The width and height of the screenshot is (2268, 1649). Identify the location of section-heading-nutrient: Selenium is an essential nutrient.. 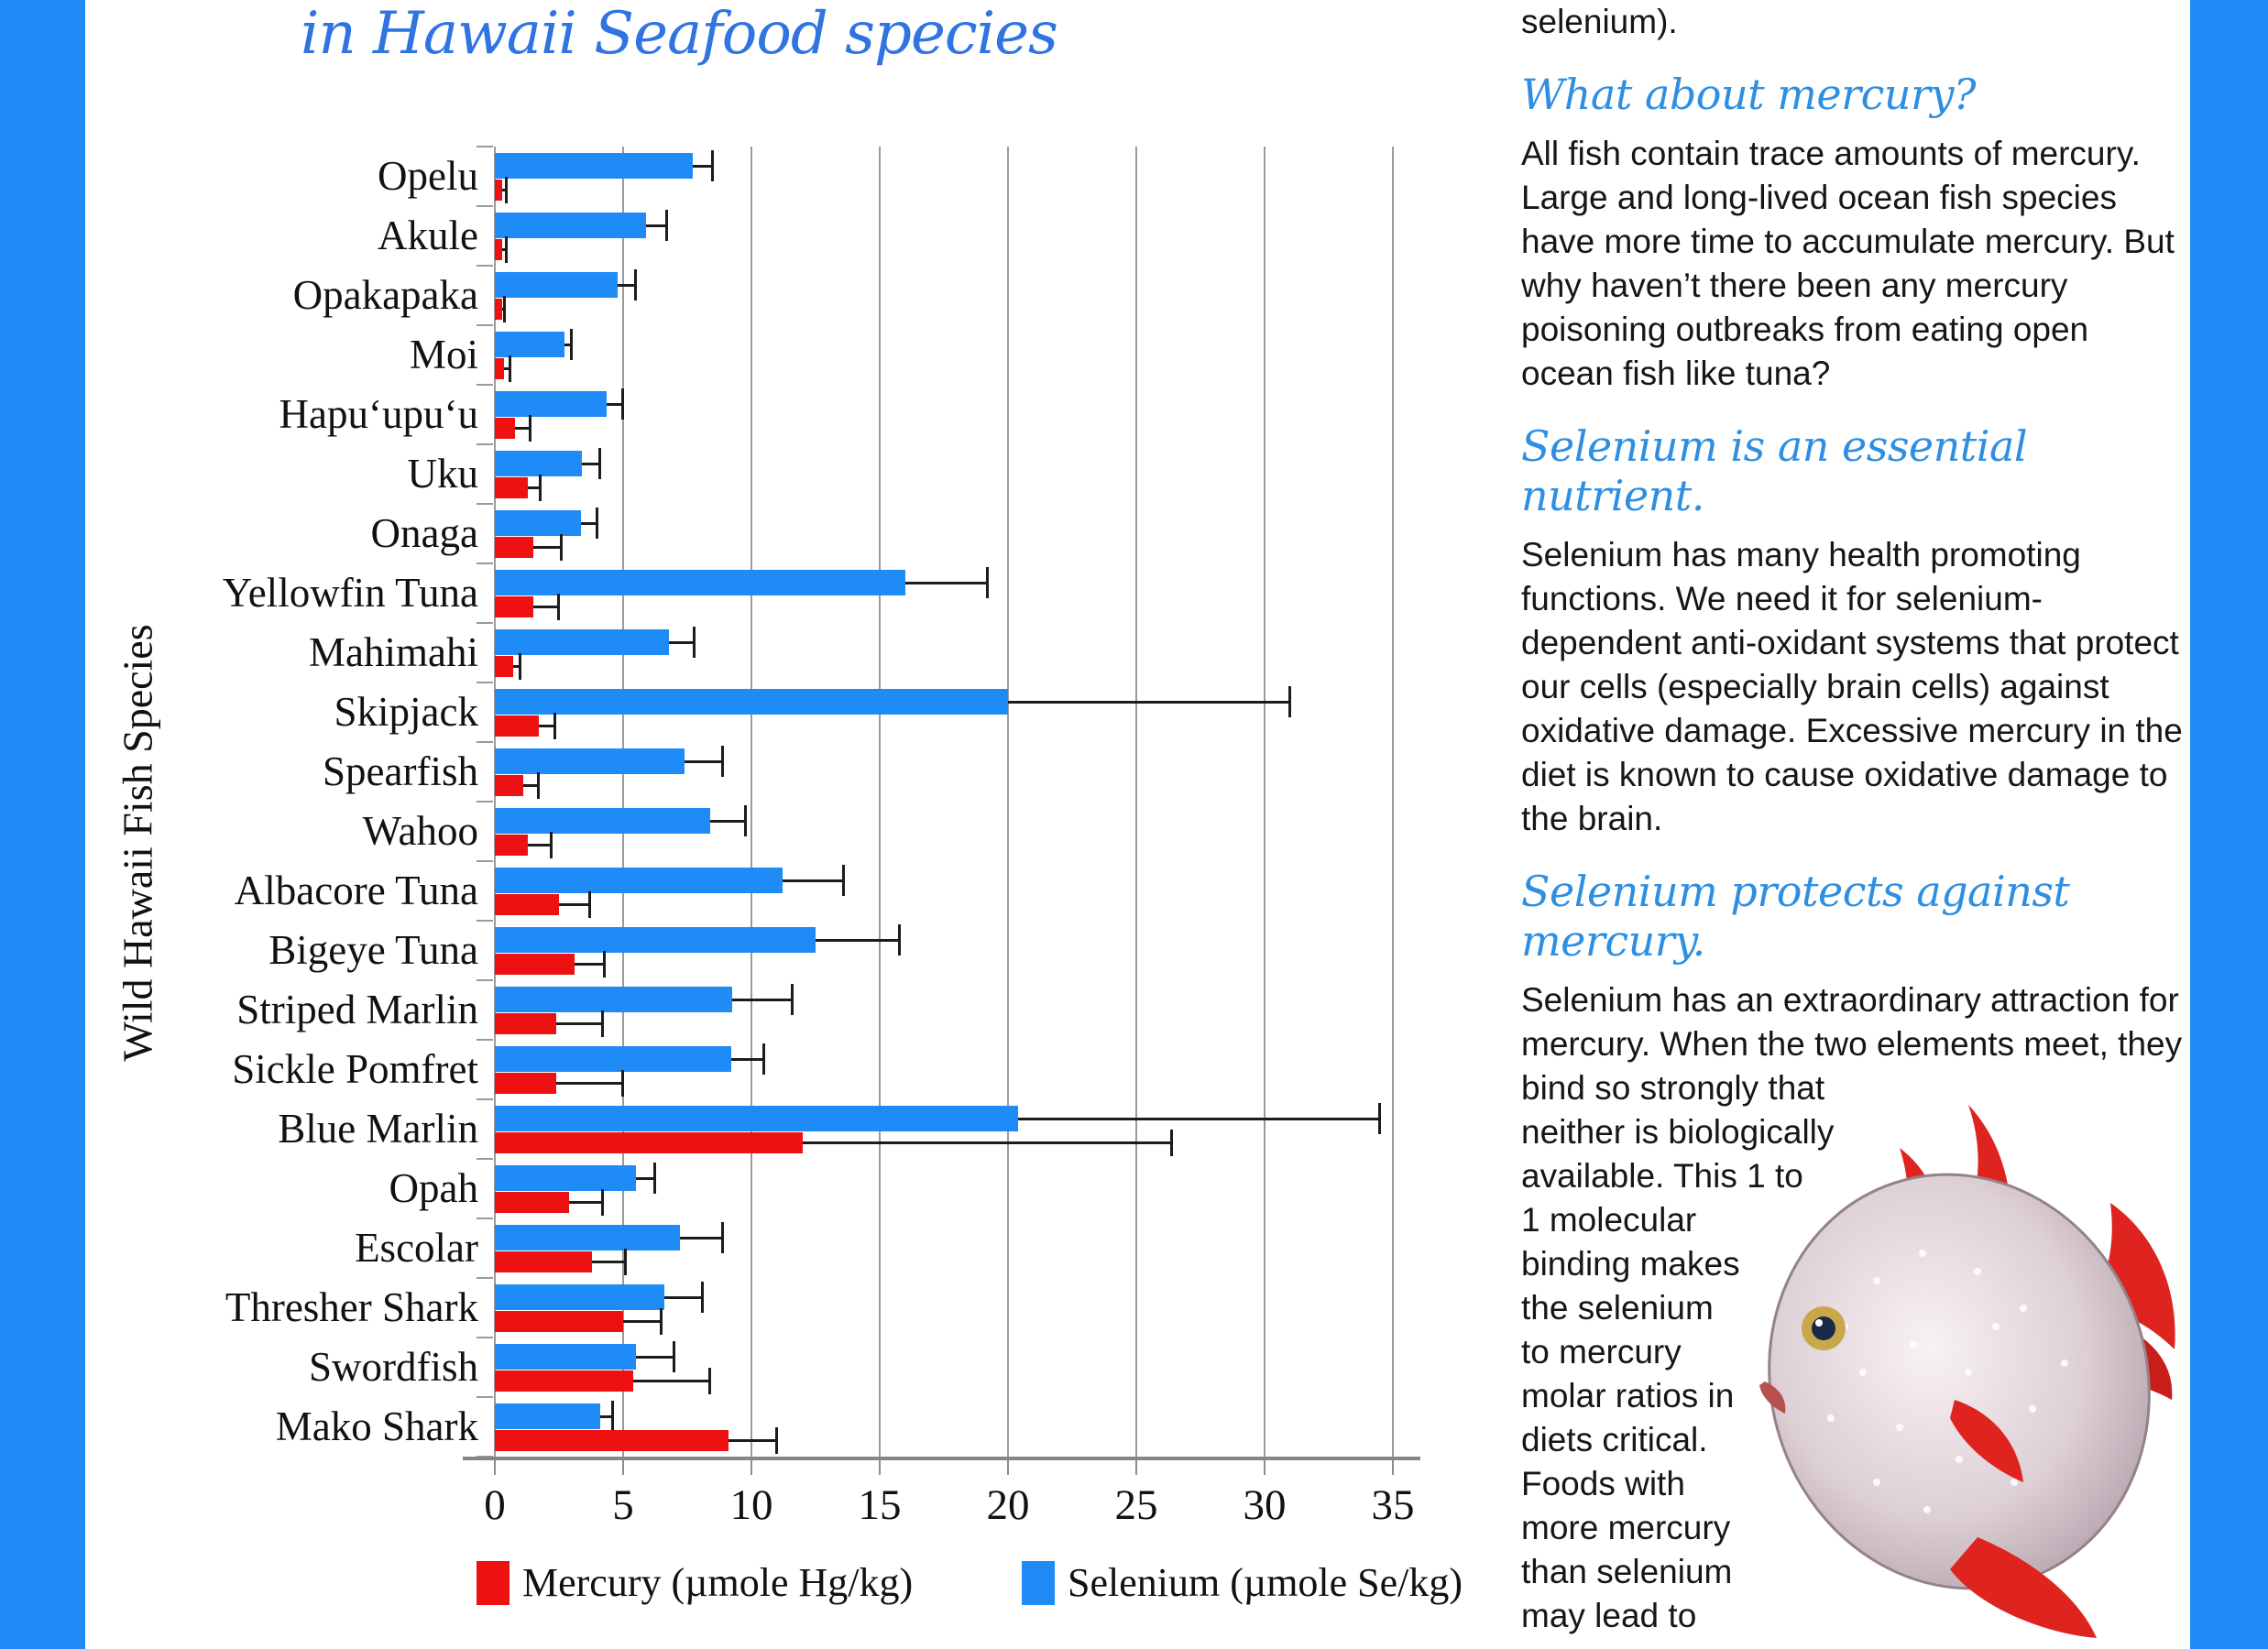
(1774, 470).